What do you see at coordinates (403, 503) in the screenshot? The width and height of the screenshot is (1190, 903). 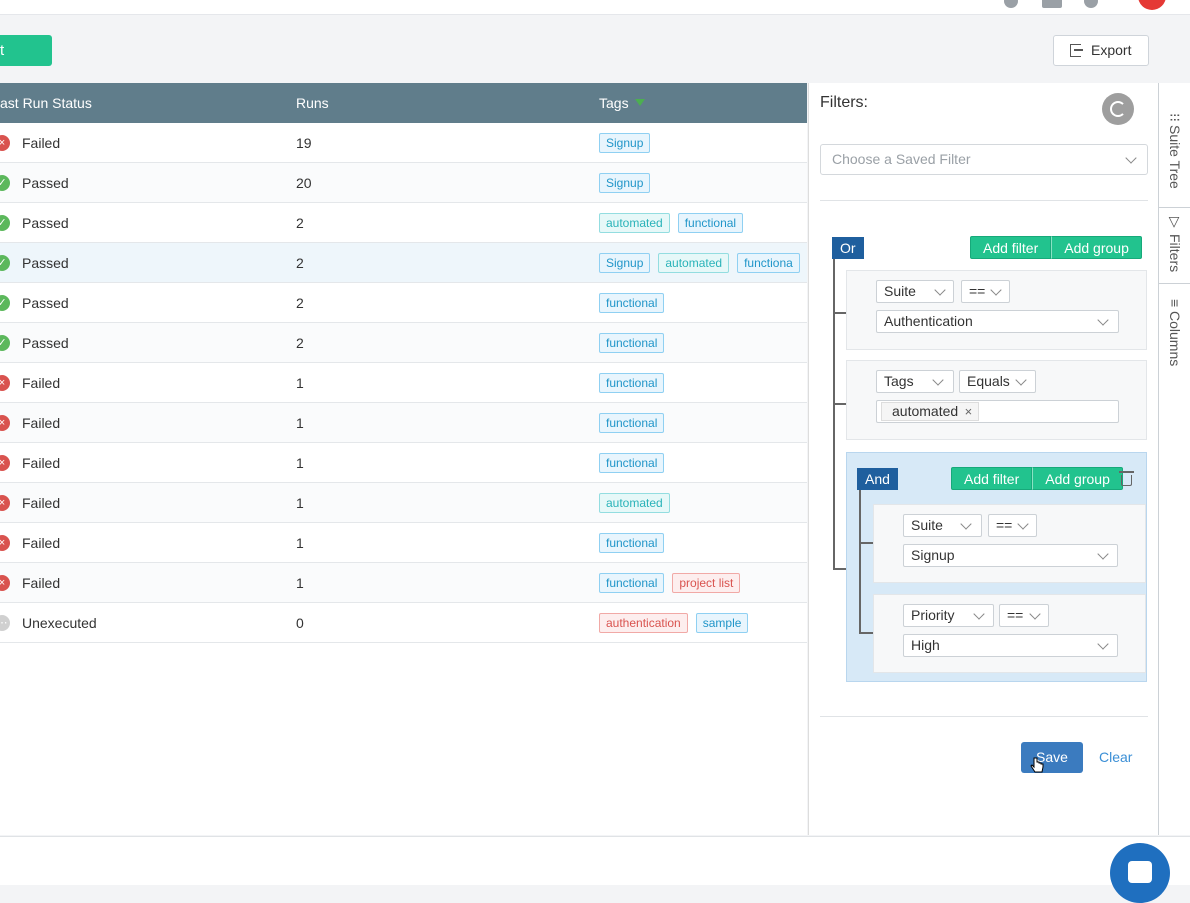 I see `table-row: × Failed 1 automated` at bounding box center [403, 503].